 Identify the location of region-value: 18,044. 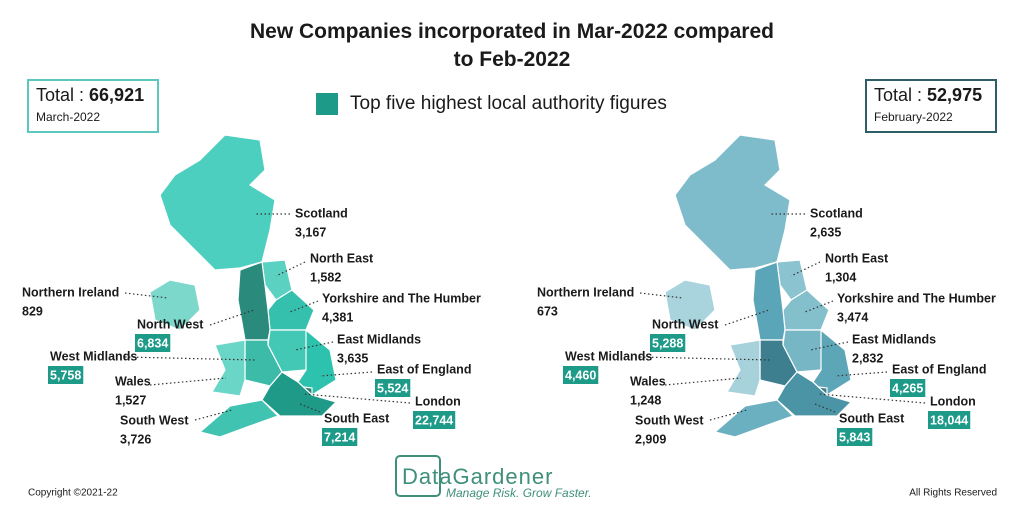
(949, 420).